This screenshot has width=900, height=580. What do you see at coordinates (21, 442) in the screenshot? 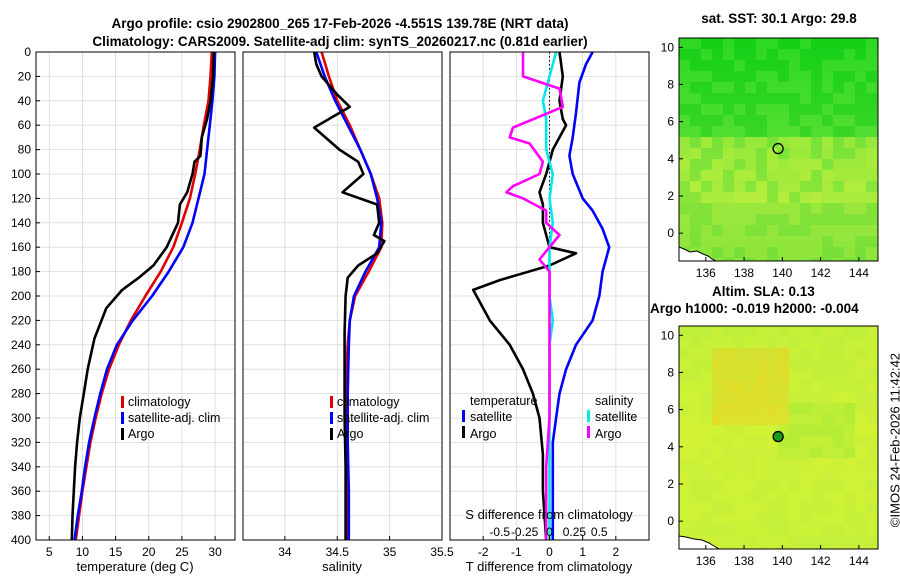
I see `depth-tick-label: 320` at bounding box center [21, 442].